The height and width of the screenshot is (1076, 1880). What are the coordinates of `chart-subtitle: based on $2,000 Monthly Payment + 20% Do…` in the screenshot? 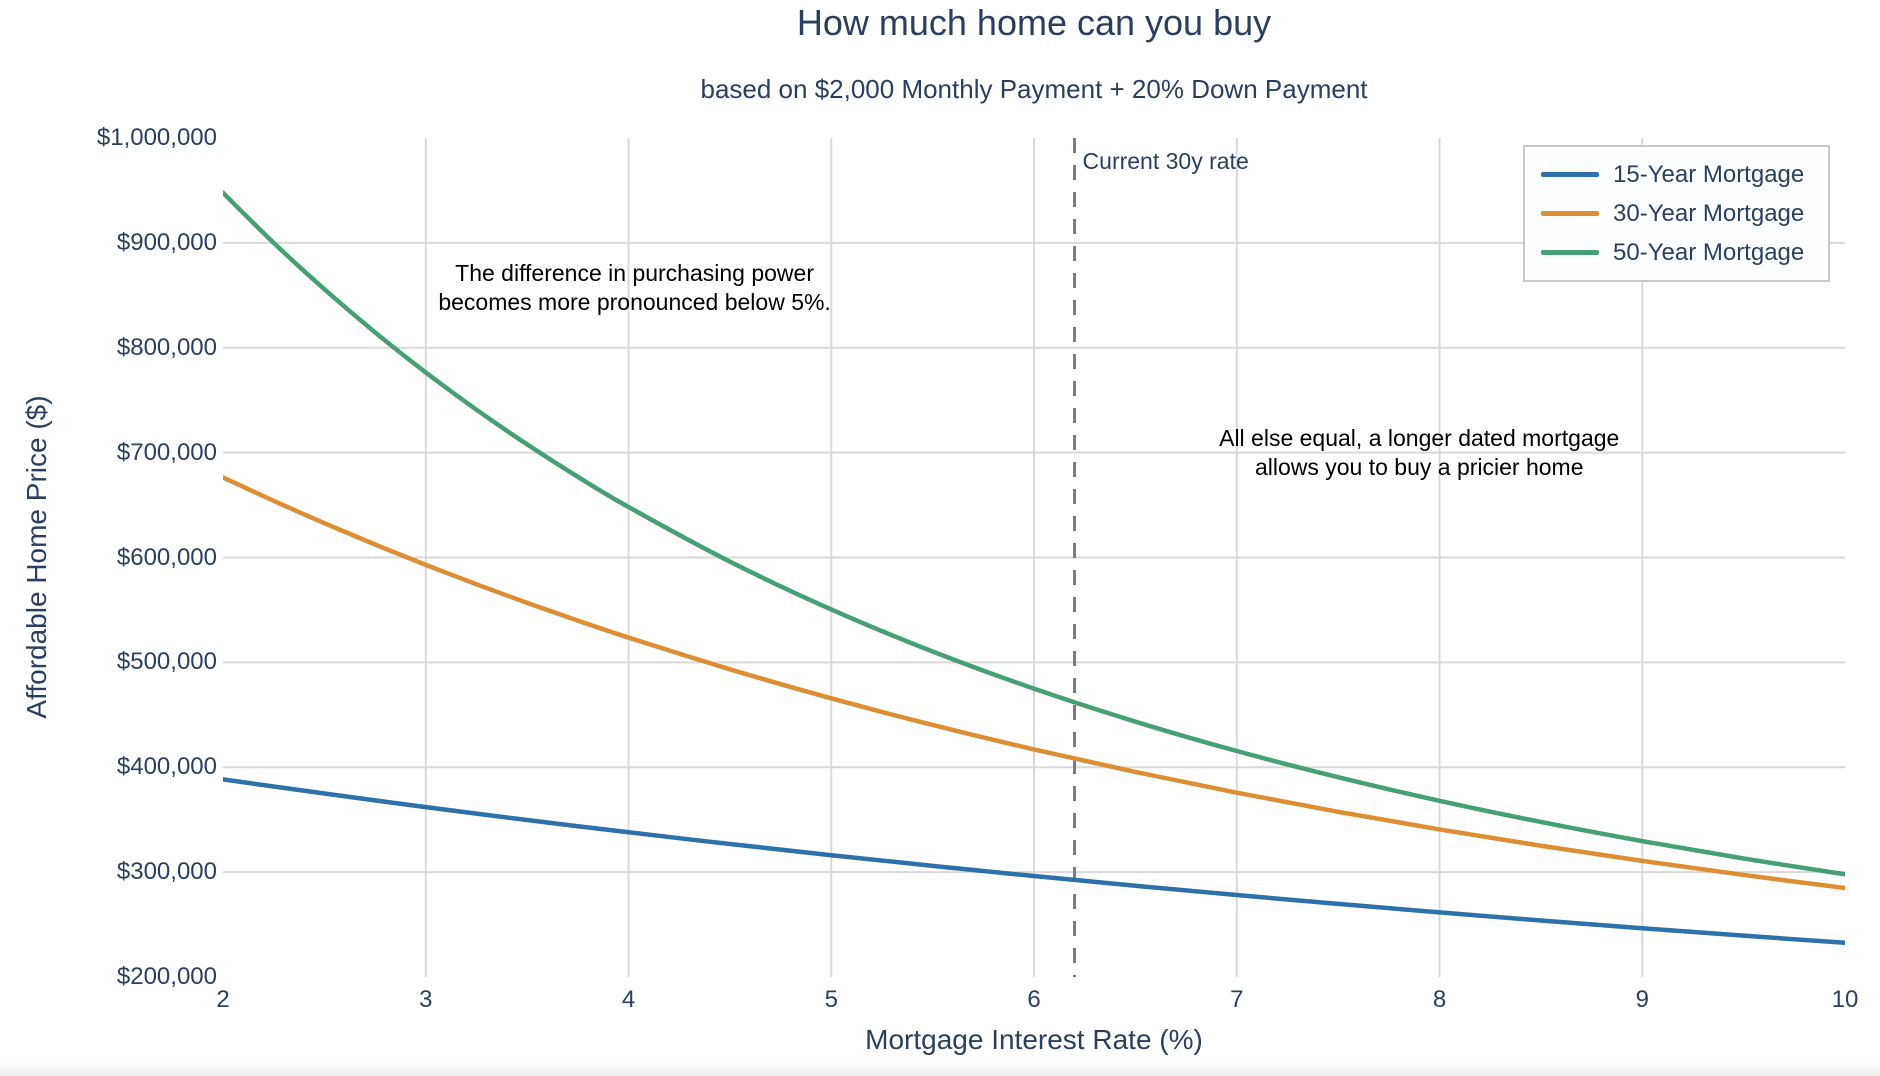 It's located at (1034, 89).